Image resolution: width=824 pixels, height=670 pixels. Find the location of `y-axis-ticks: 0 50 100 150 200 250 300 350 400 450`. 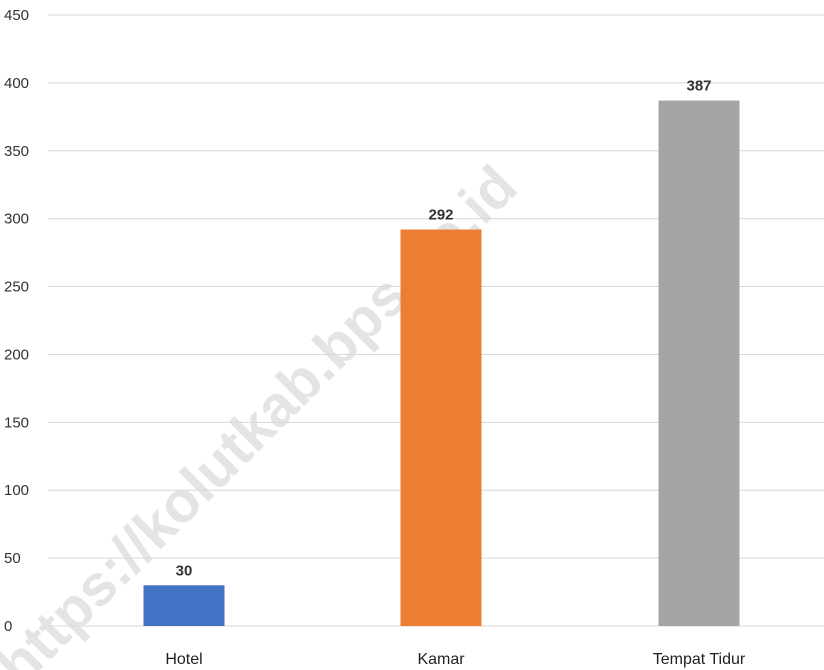

y-axis-ticks: 0 50 100 150 200 250 300 350 400 450 is located at coordinates (16, 321).